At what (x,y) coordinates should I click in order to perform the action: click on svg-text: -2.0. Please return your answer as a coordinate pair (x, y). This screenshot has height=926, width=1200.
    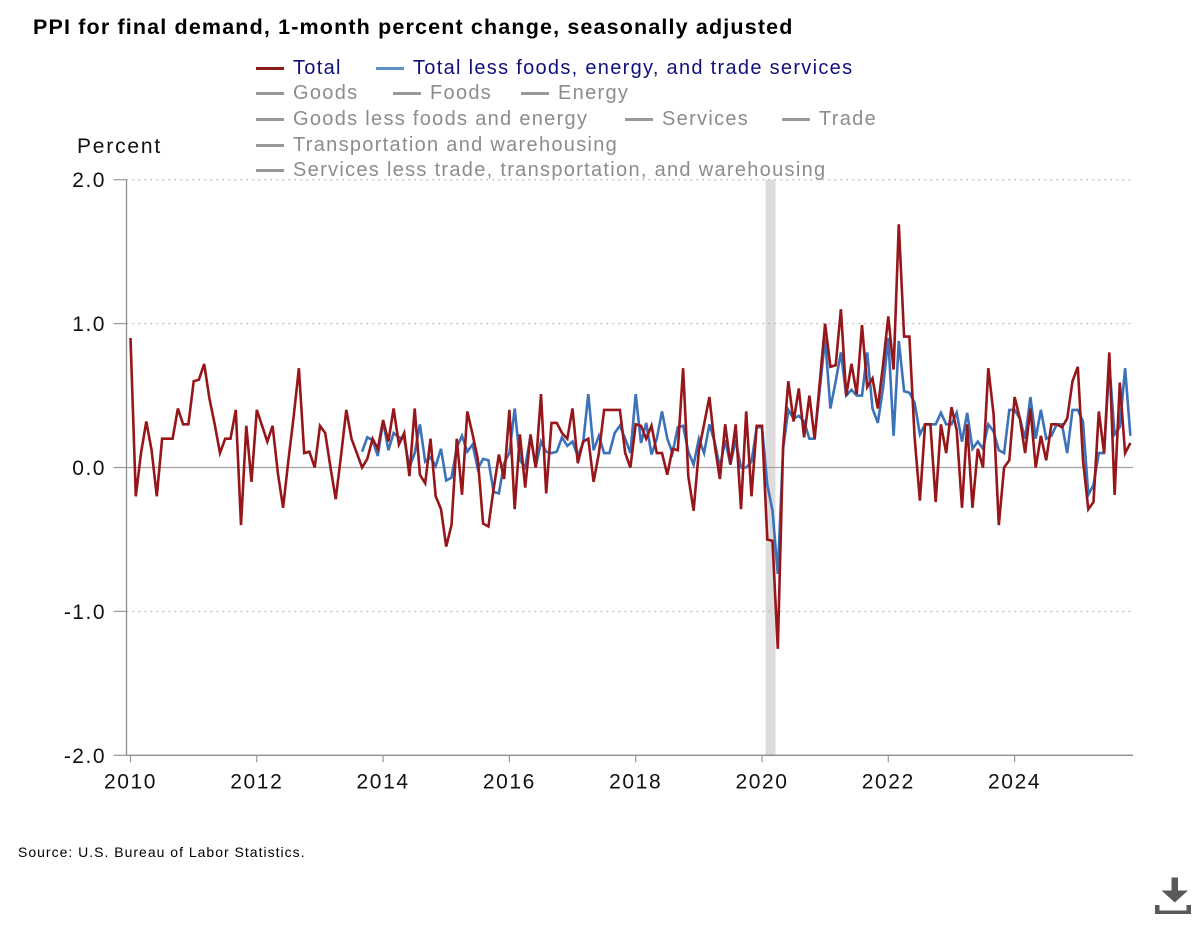
    Looking at the image, I should click on (85, 756).